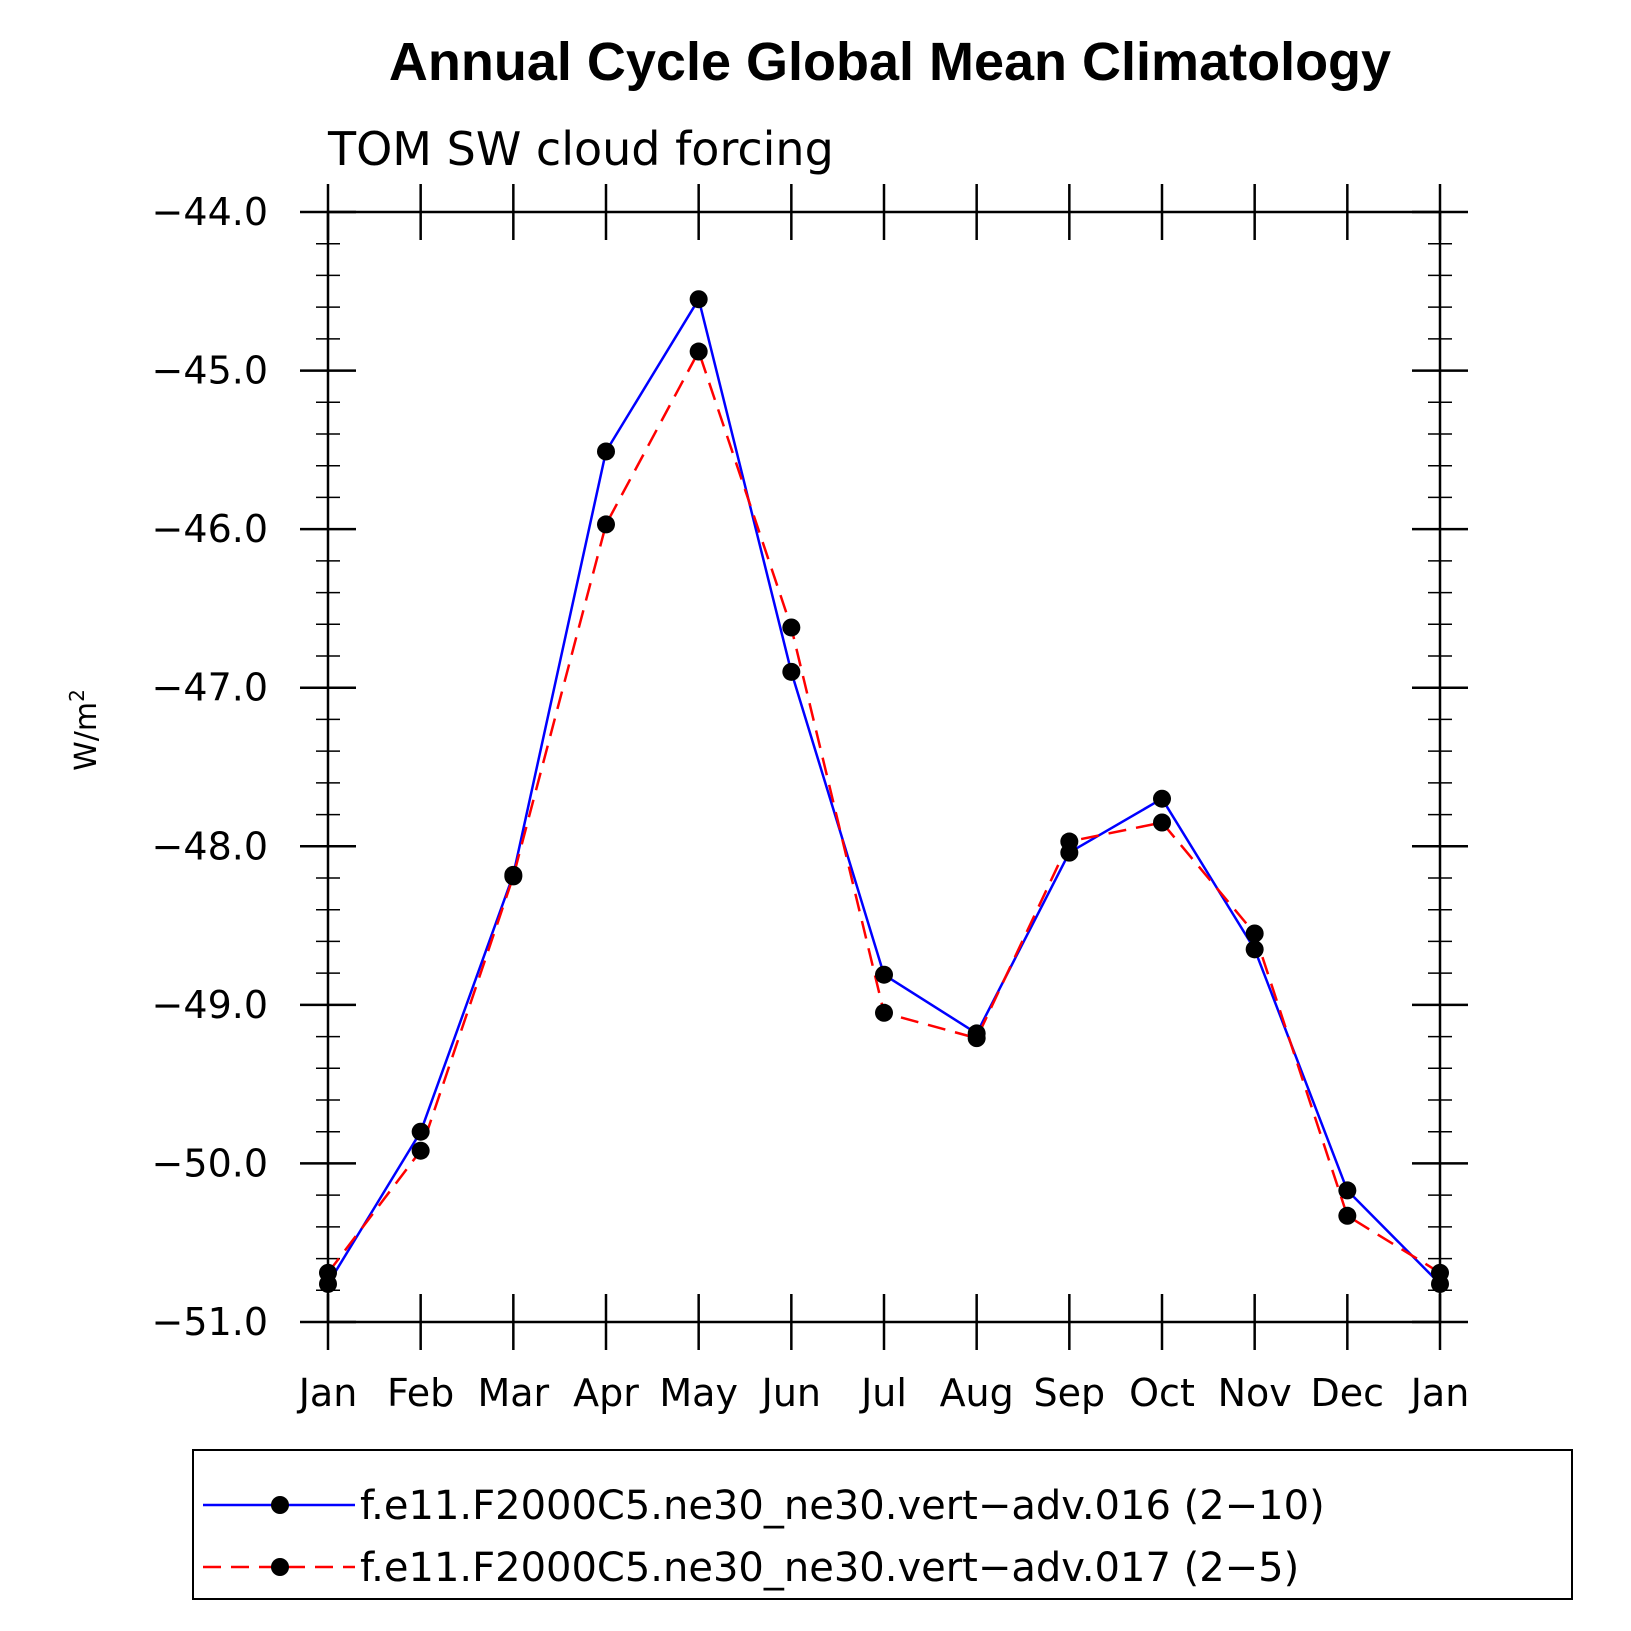 This screenshot has width=1631, height=1631. What do you see at coordinates (210, 1163) in the screenshot?
I see `y-tick-label: −50.0` at bounding box center [210, 1163].